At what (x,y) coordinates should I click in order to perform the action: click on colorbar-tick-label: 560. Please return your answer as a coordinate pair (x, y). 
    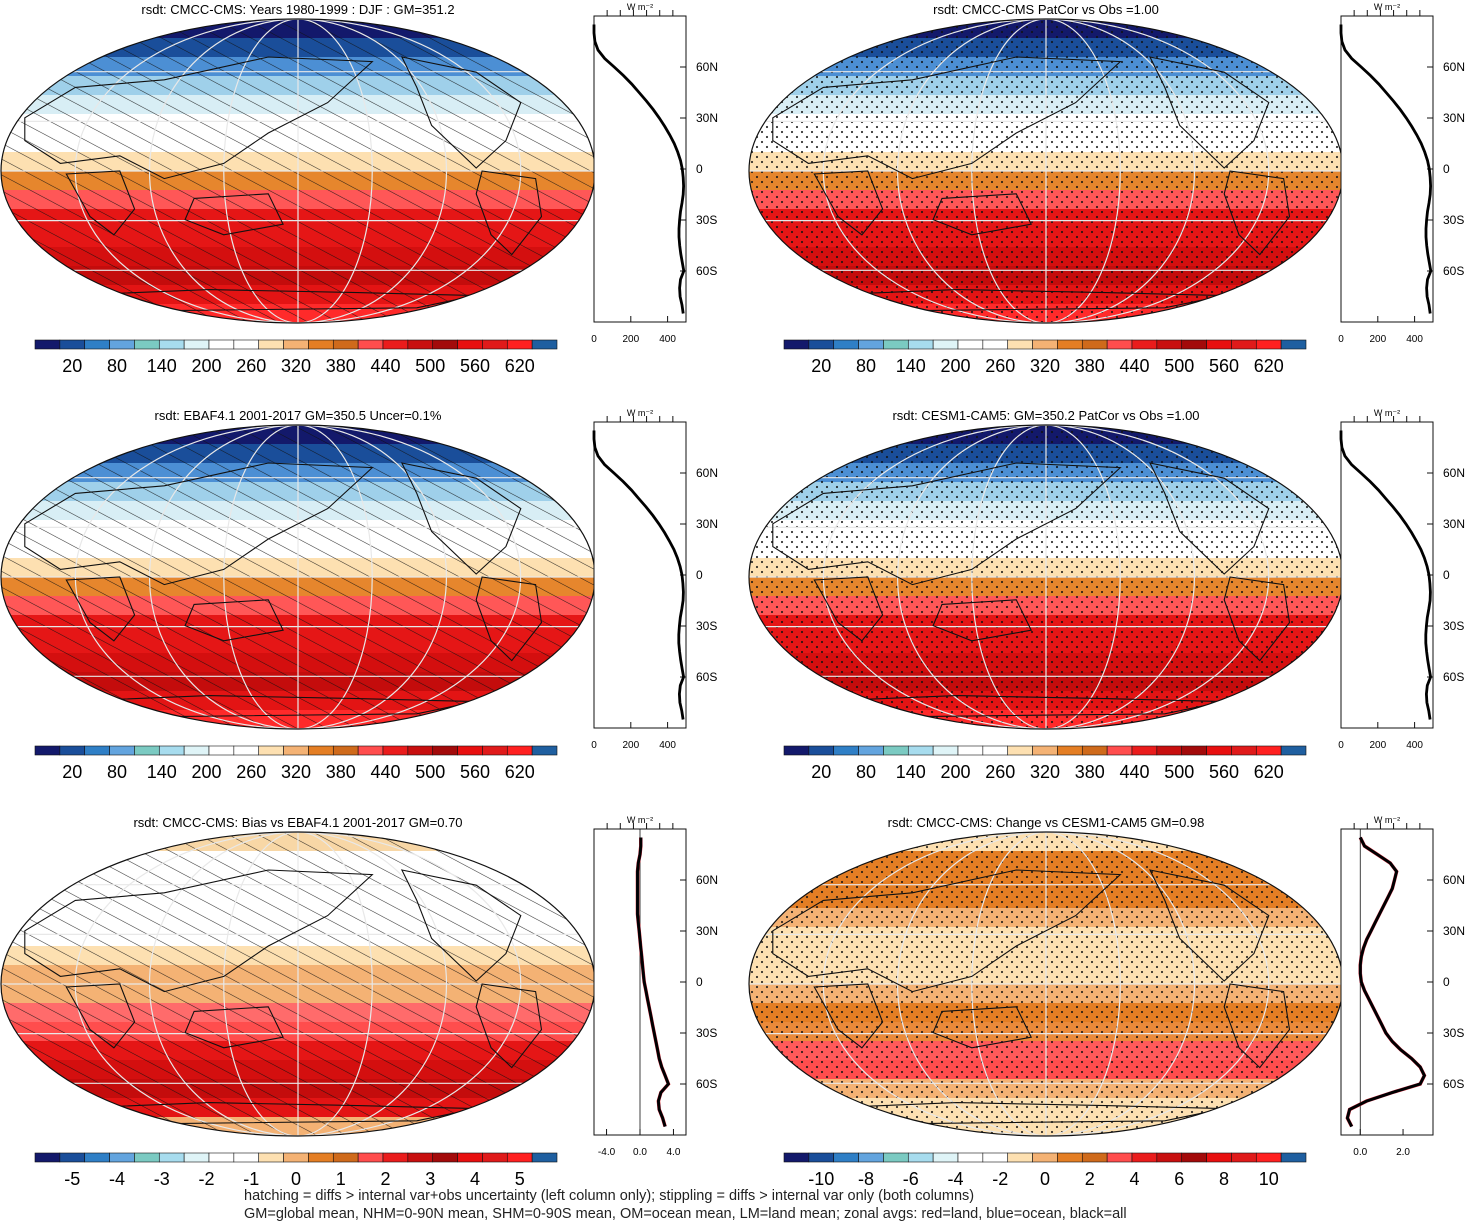
    Looking at the image, I should click on (475, 366).